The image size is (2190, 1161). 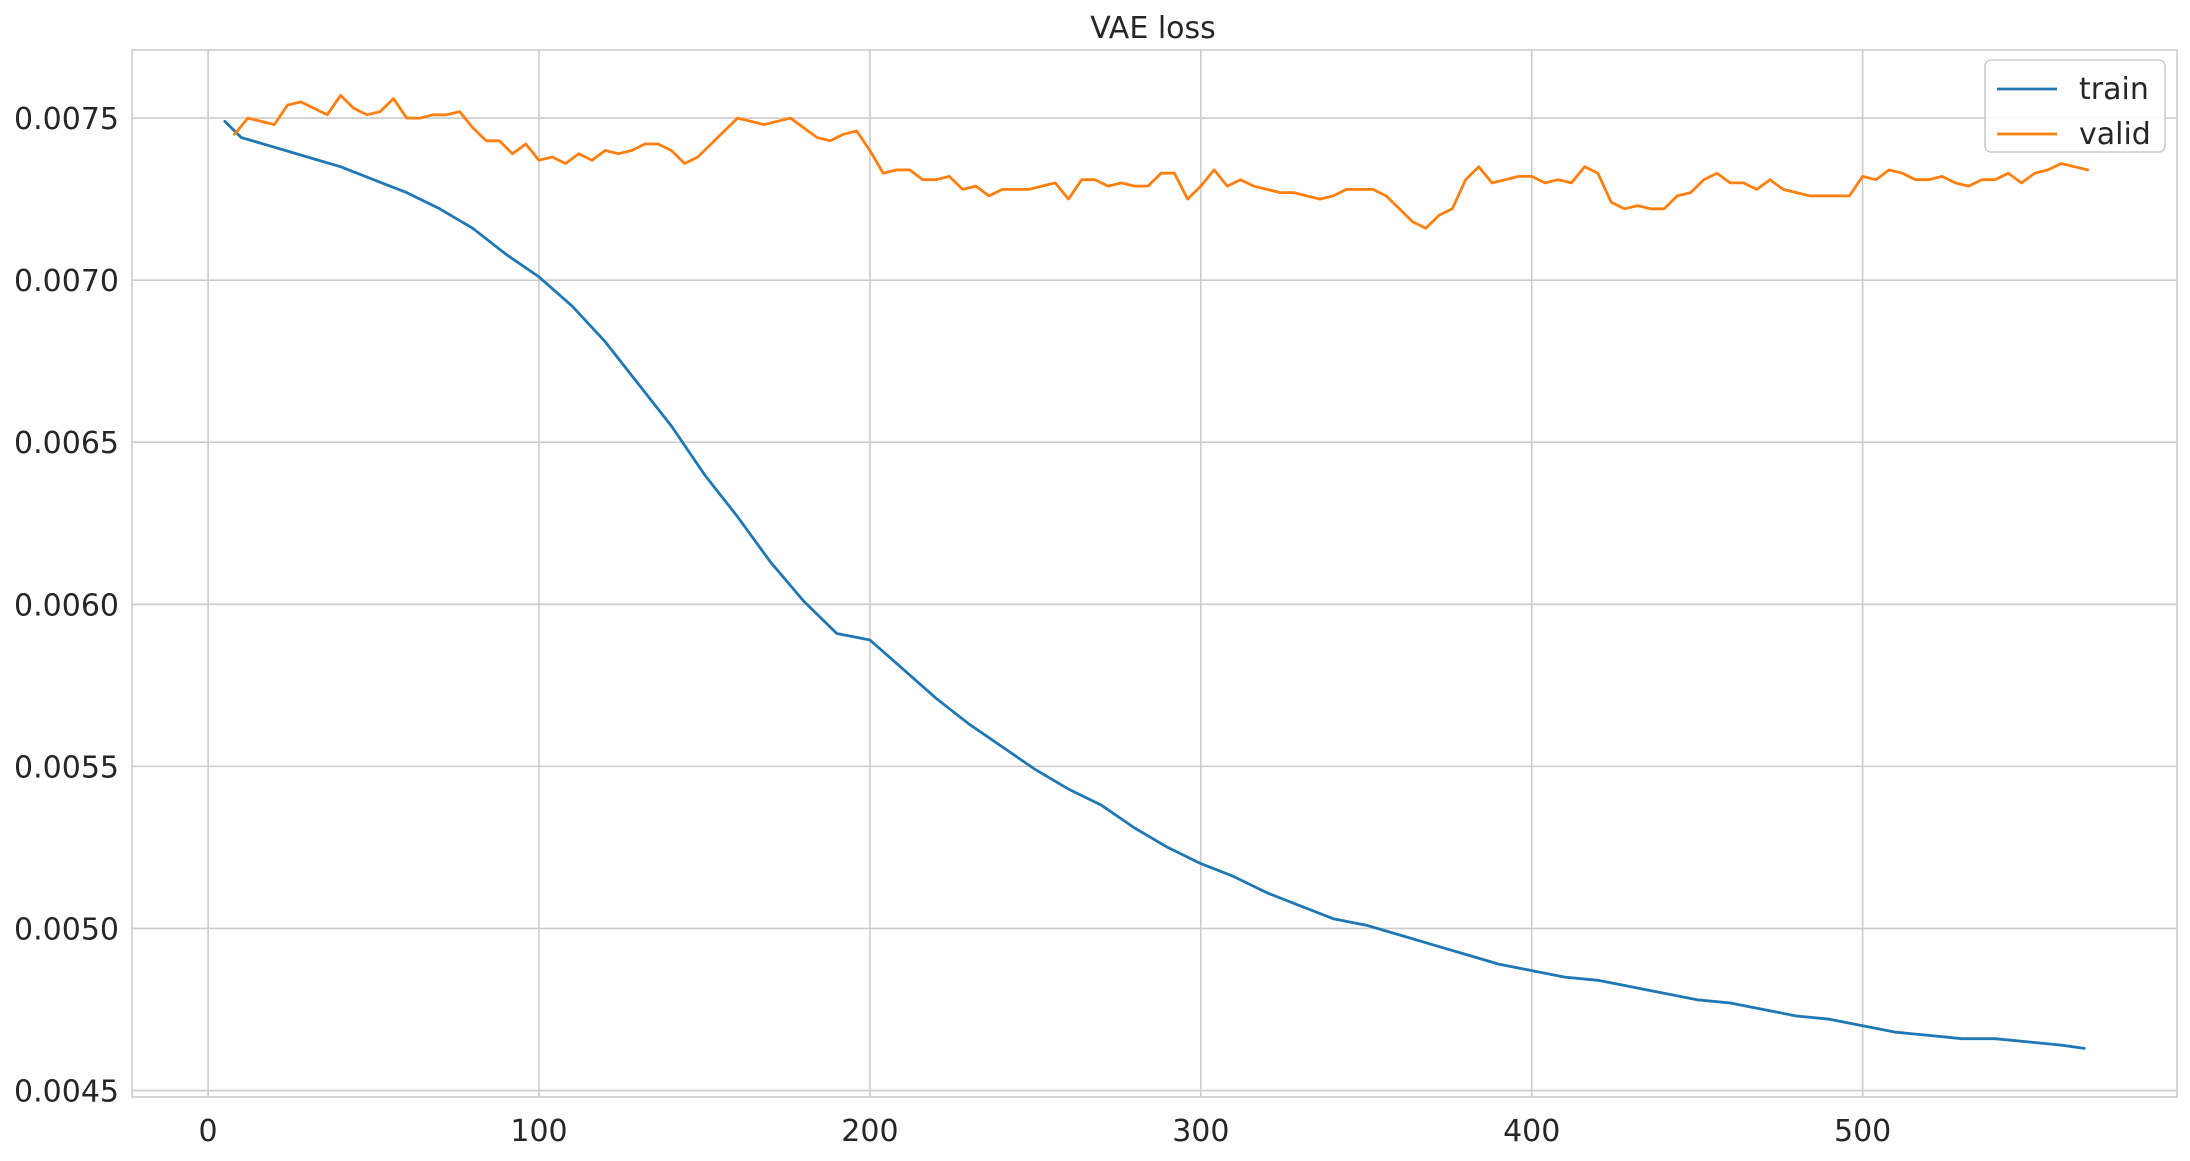 What do you see at coordinates (66, 281) in the screenshot?
I see `y-tick-label: 0.0070` at bounding box center [66, 281].